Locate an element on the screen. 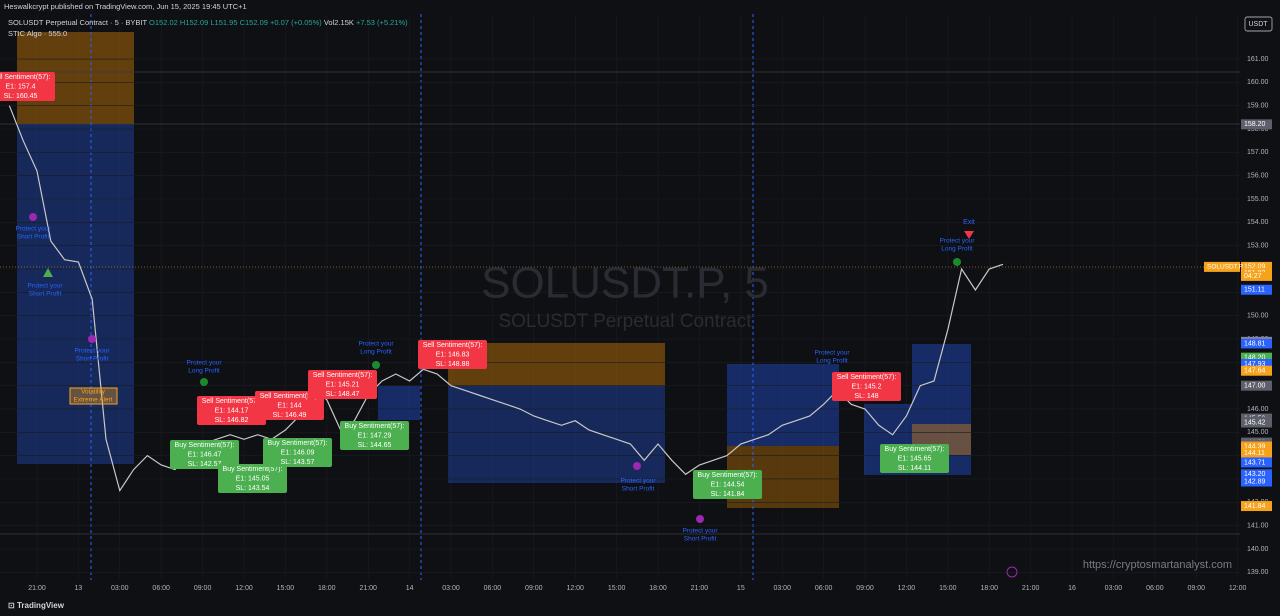 The height and width of the screenshot is (616, 1280). price-tag-label: 147.64 is located at coordinates (1255, 371).